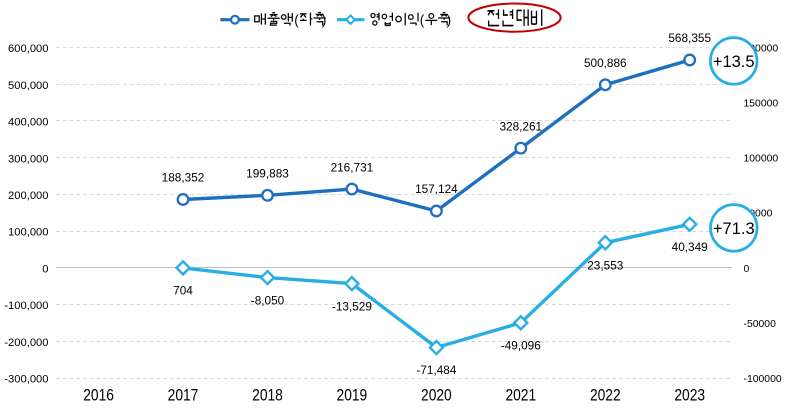 The width and height of the screenshot is (787, 413). Describe the element at coordinates (28, 123) in the screenshot. I see `svg-text: 400,000` at that location.